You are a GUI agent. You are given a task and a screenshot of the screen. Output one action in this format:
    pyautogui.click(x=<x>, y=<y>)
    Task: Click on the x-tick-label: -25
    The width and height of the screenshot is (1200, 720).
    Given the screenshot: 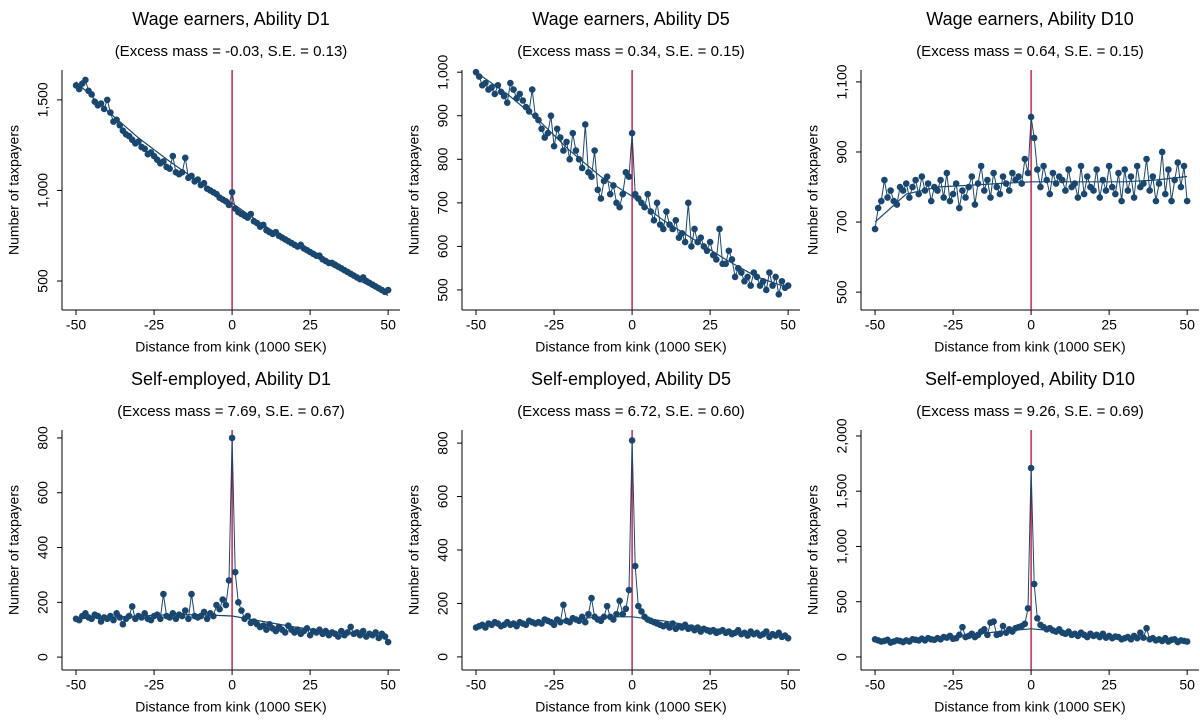 What is the action you would take?
    pyautogui.click(x=154, y=685)
    